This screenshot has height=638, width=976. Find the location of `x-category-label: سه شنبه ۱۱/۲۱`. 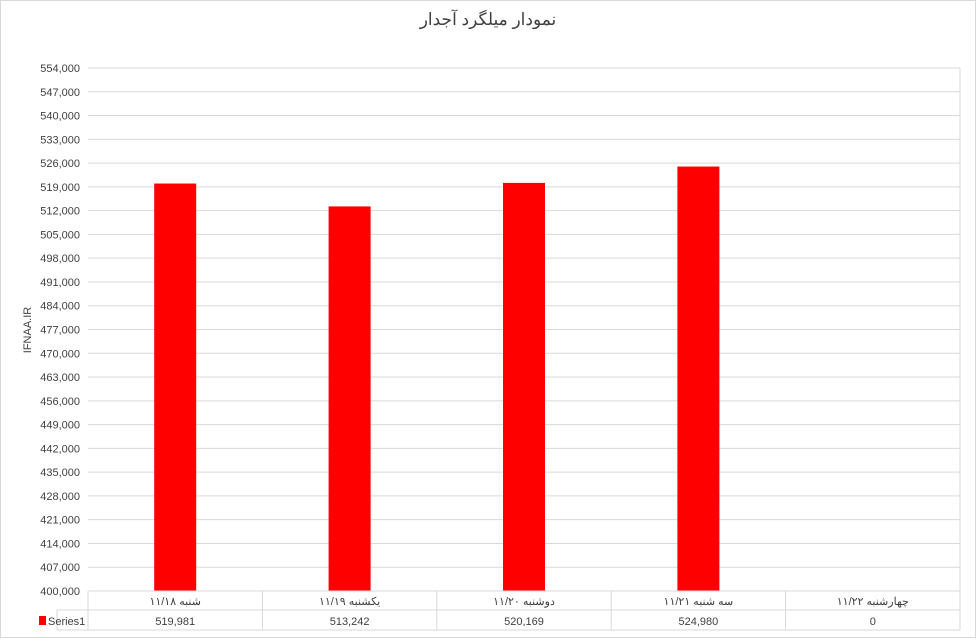

x-category-label: سه شنبه ۱۱/۲۱ is located at coordinates (699, 602).